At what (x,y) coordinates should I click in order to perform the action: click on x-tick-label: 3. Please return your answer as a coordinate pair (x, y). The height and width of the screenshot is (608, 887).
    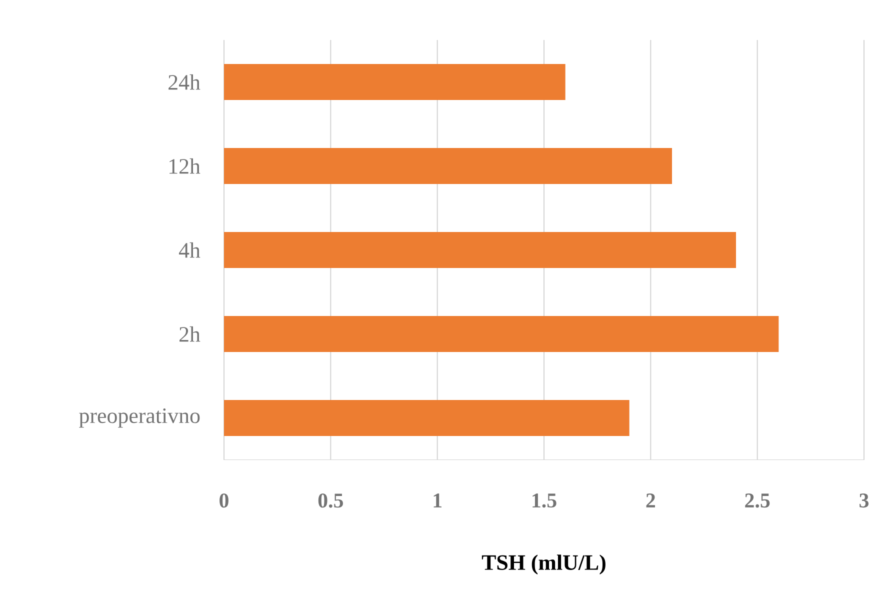
    Looking at the image, I should click on (864, 501).